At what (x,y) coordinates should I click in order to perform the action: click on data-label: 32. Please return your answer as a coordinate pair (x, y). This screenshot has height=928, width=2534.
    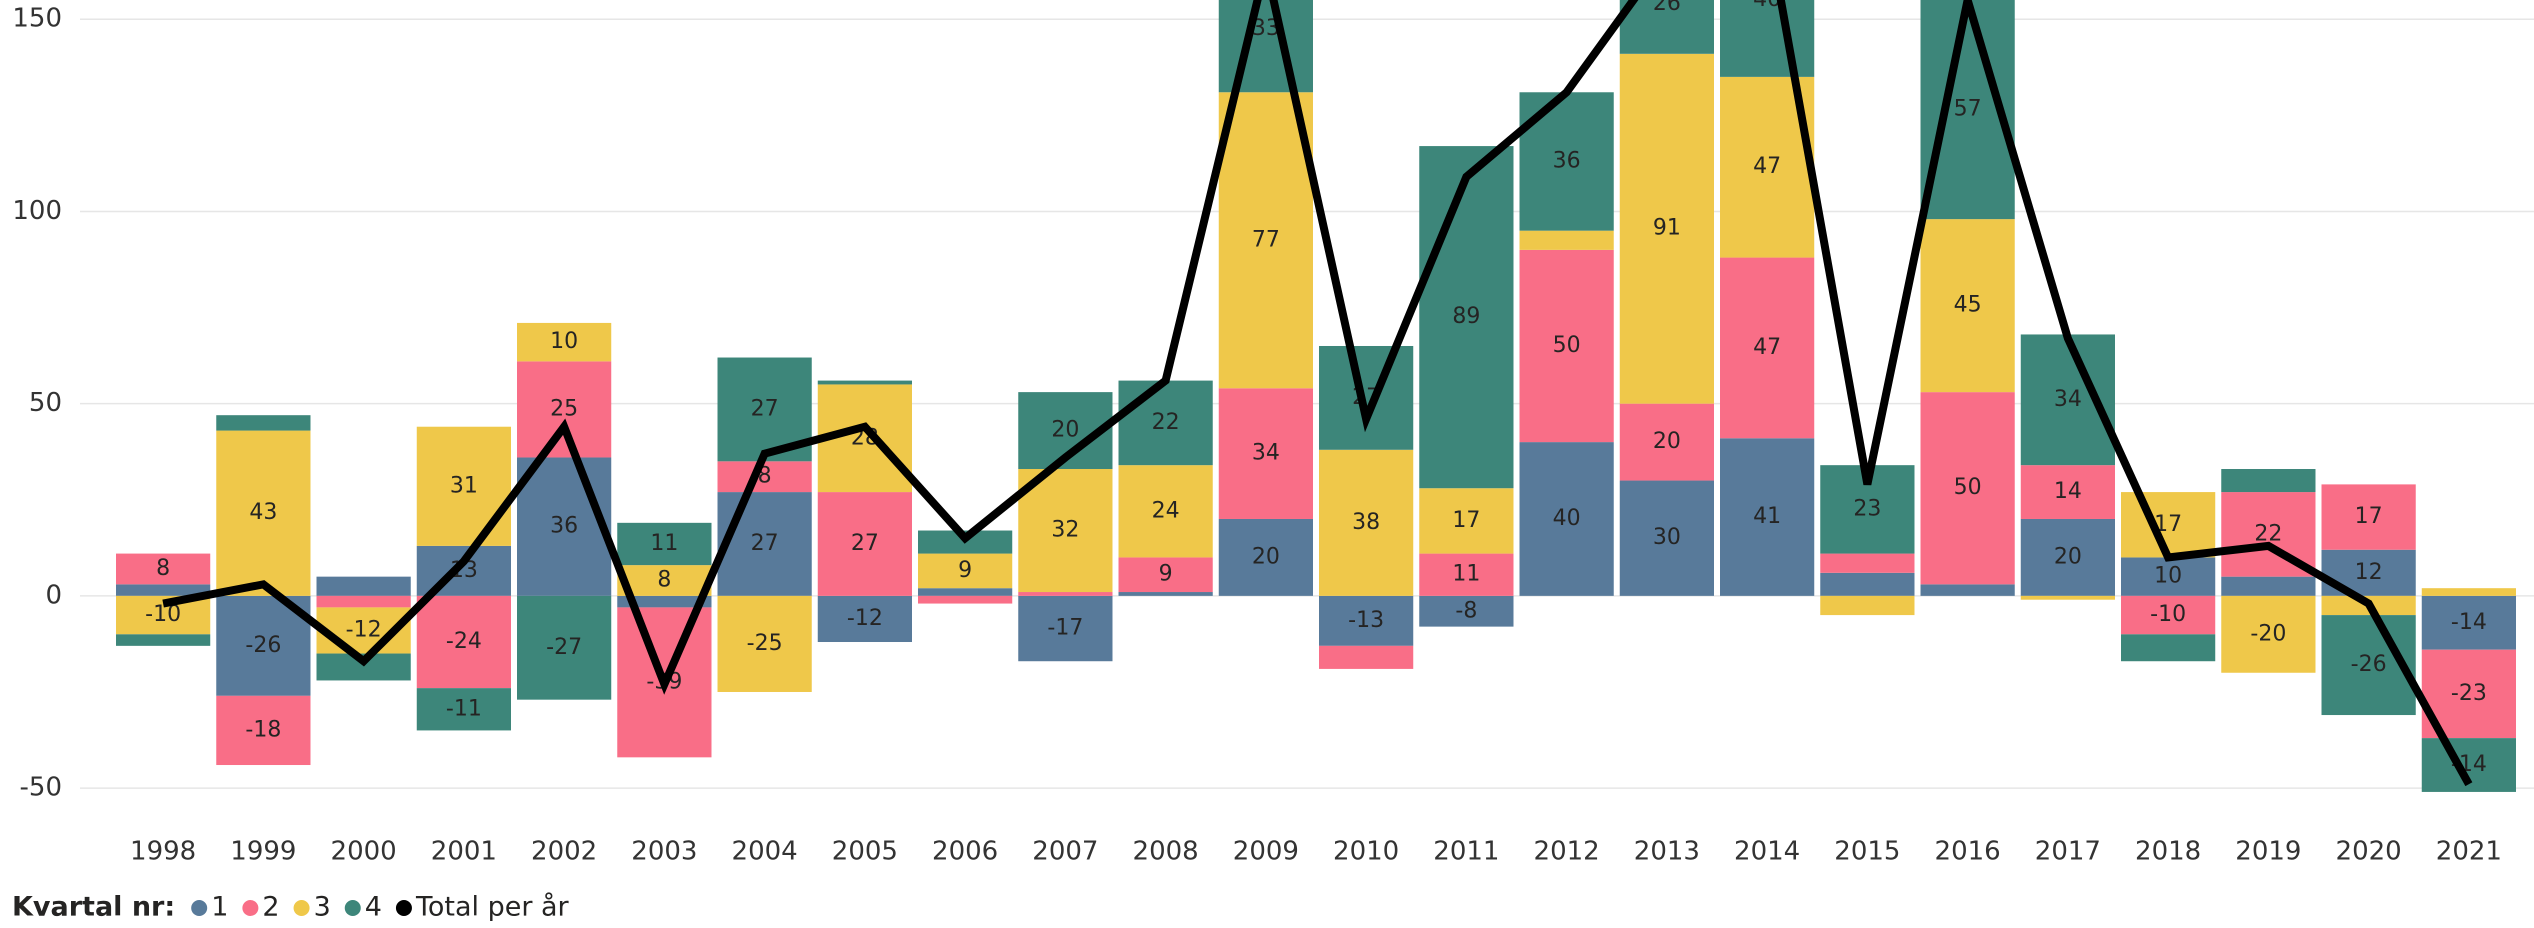
    Looking at the image, I should click on (1065, 530).